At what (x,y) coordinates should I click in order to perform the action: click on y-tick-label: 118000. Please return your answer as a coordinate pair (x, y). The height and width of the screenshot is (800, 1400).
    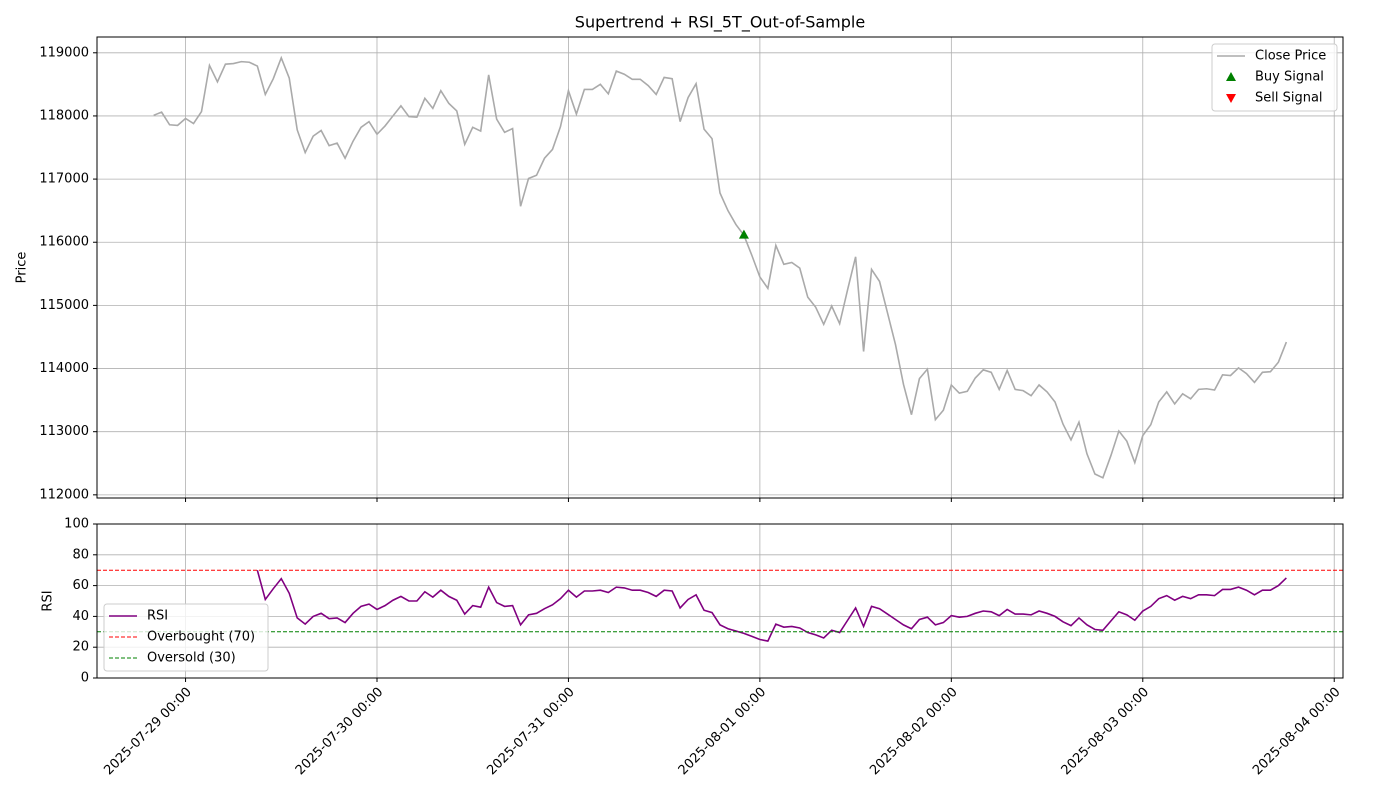
    Looking at the image, I should click on (64, 115).